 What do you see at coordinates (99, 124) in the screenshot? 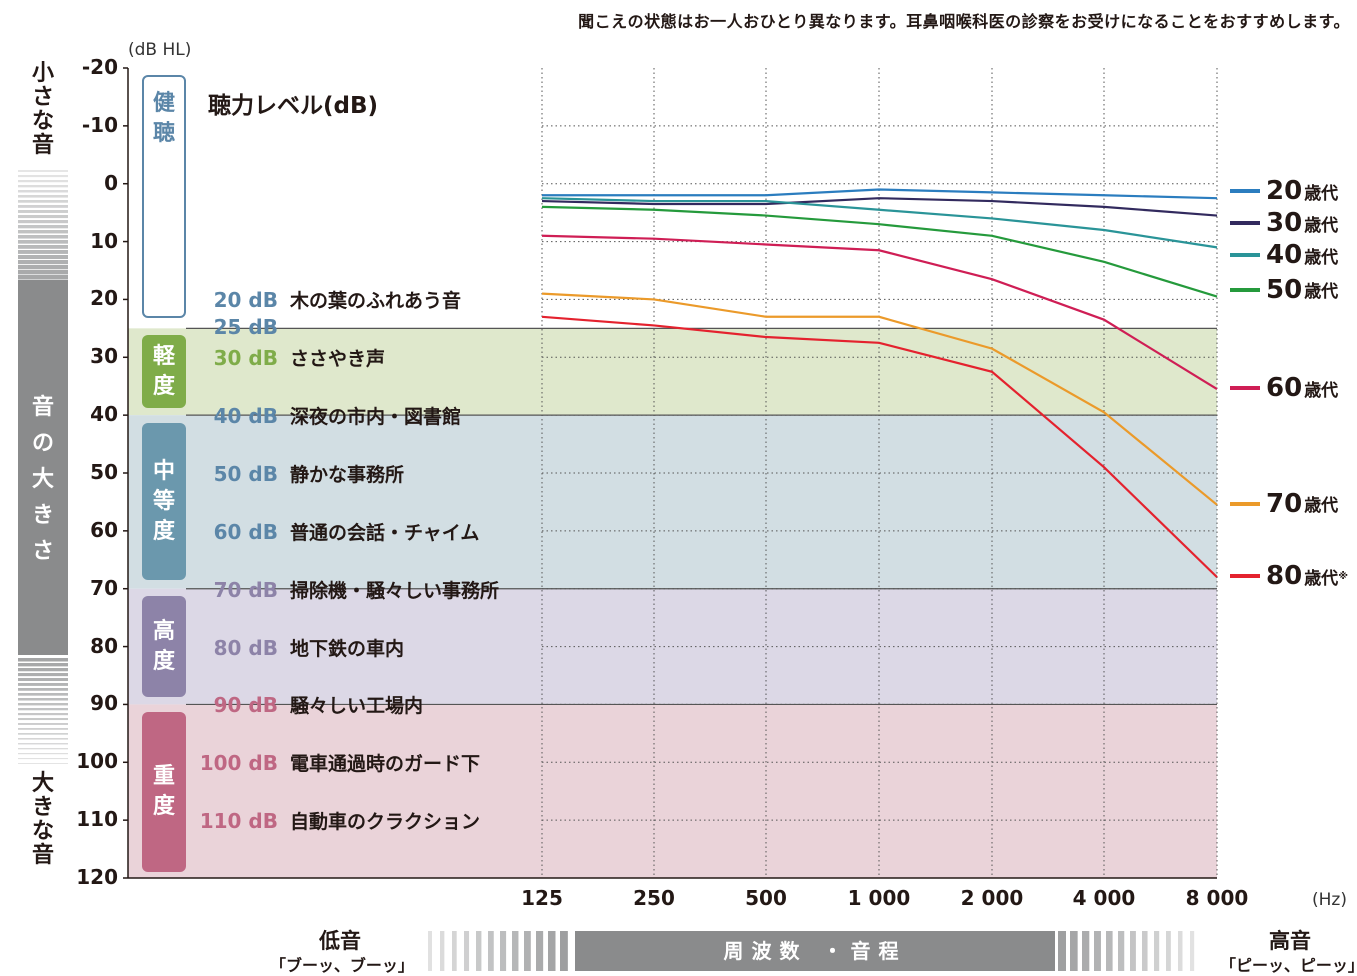
I see `y-tick-label: -10` at bounding box center [99, 124].